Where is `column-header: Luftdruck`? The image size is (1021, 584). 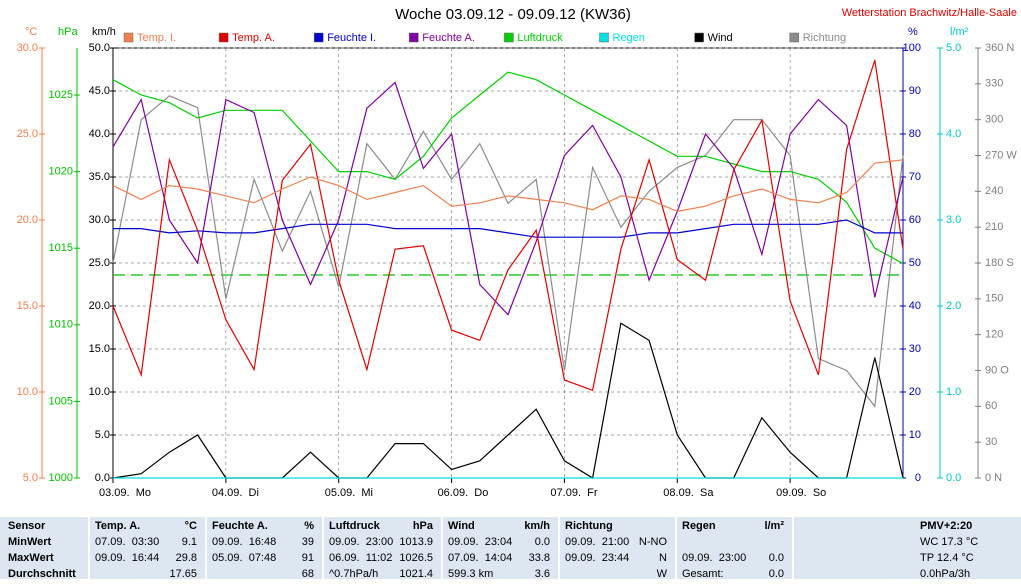
column-header: Luftdruck is located at coordinates (355, 526).